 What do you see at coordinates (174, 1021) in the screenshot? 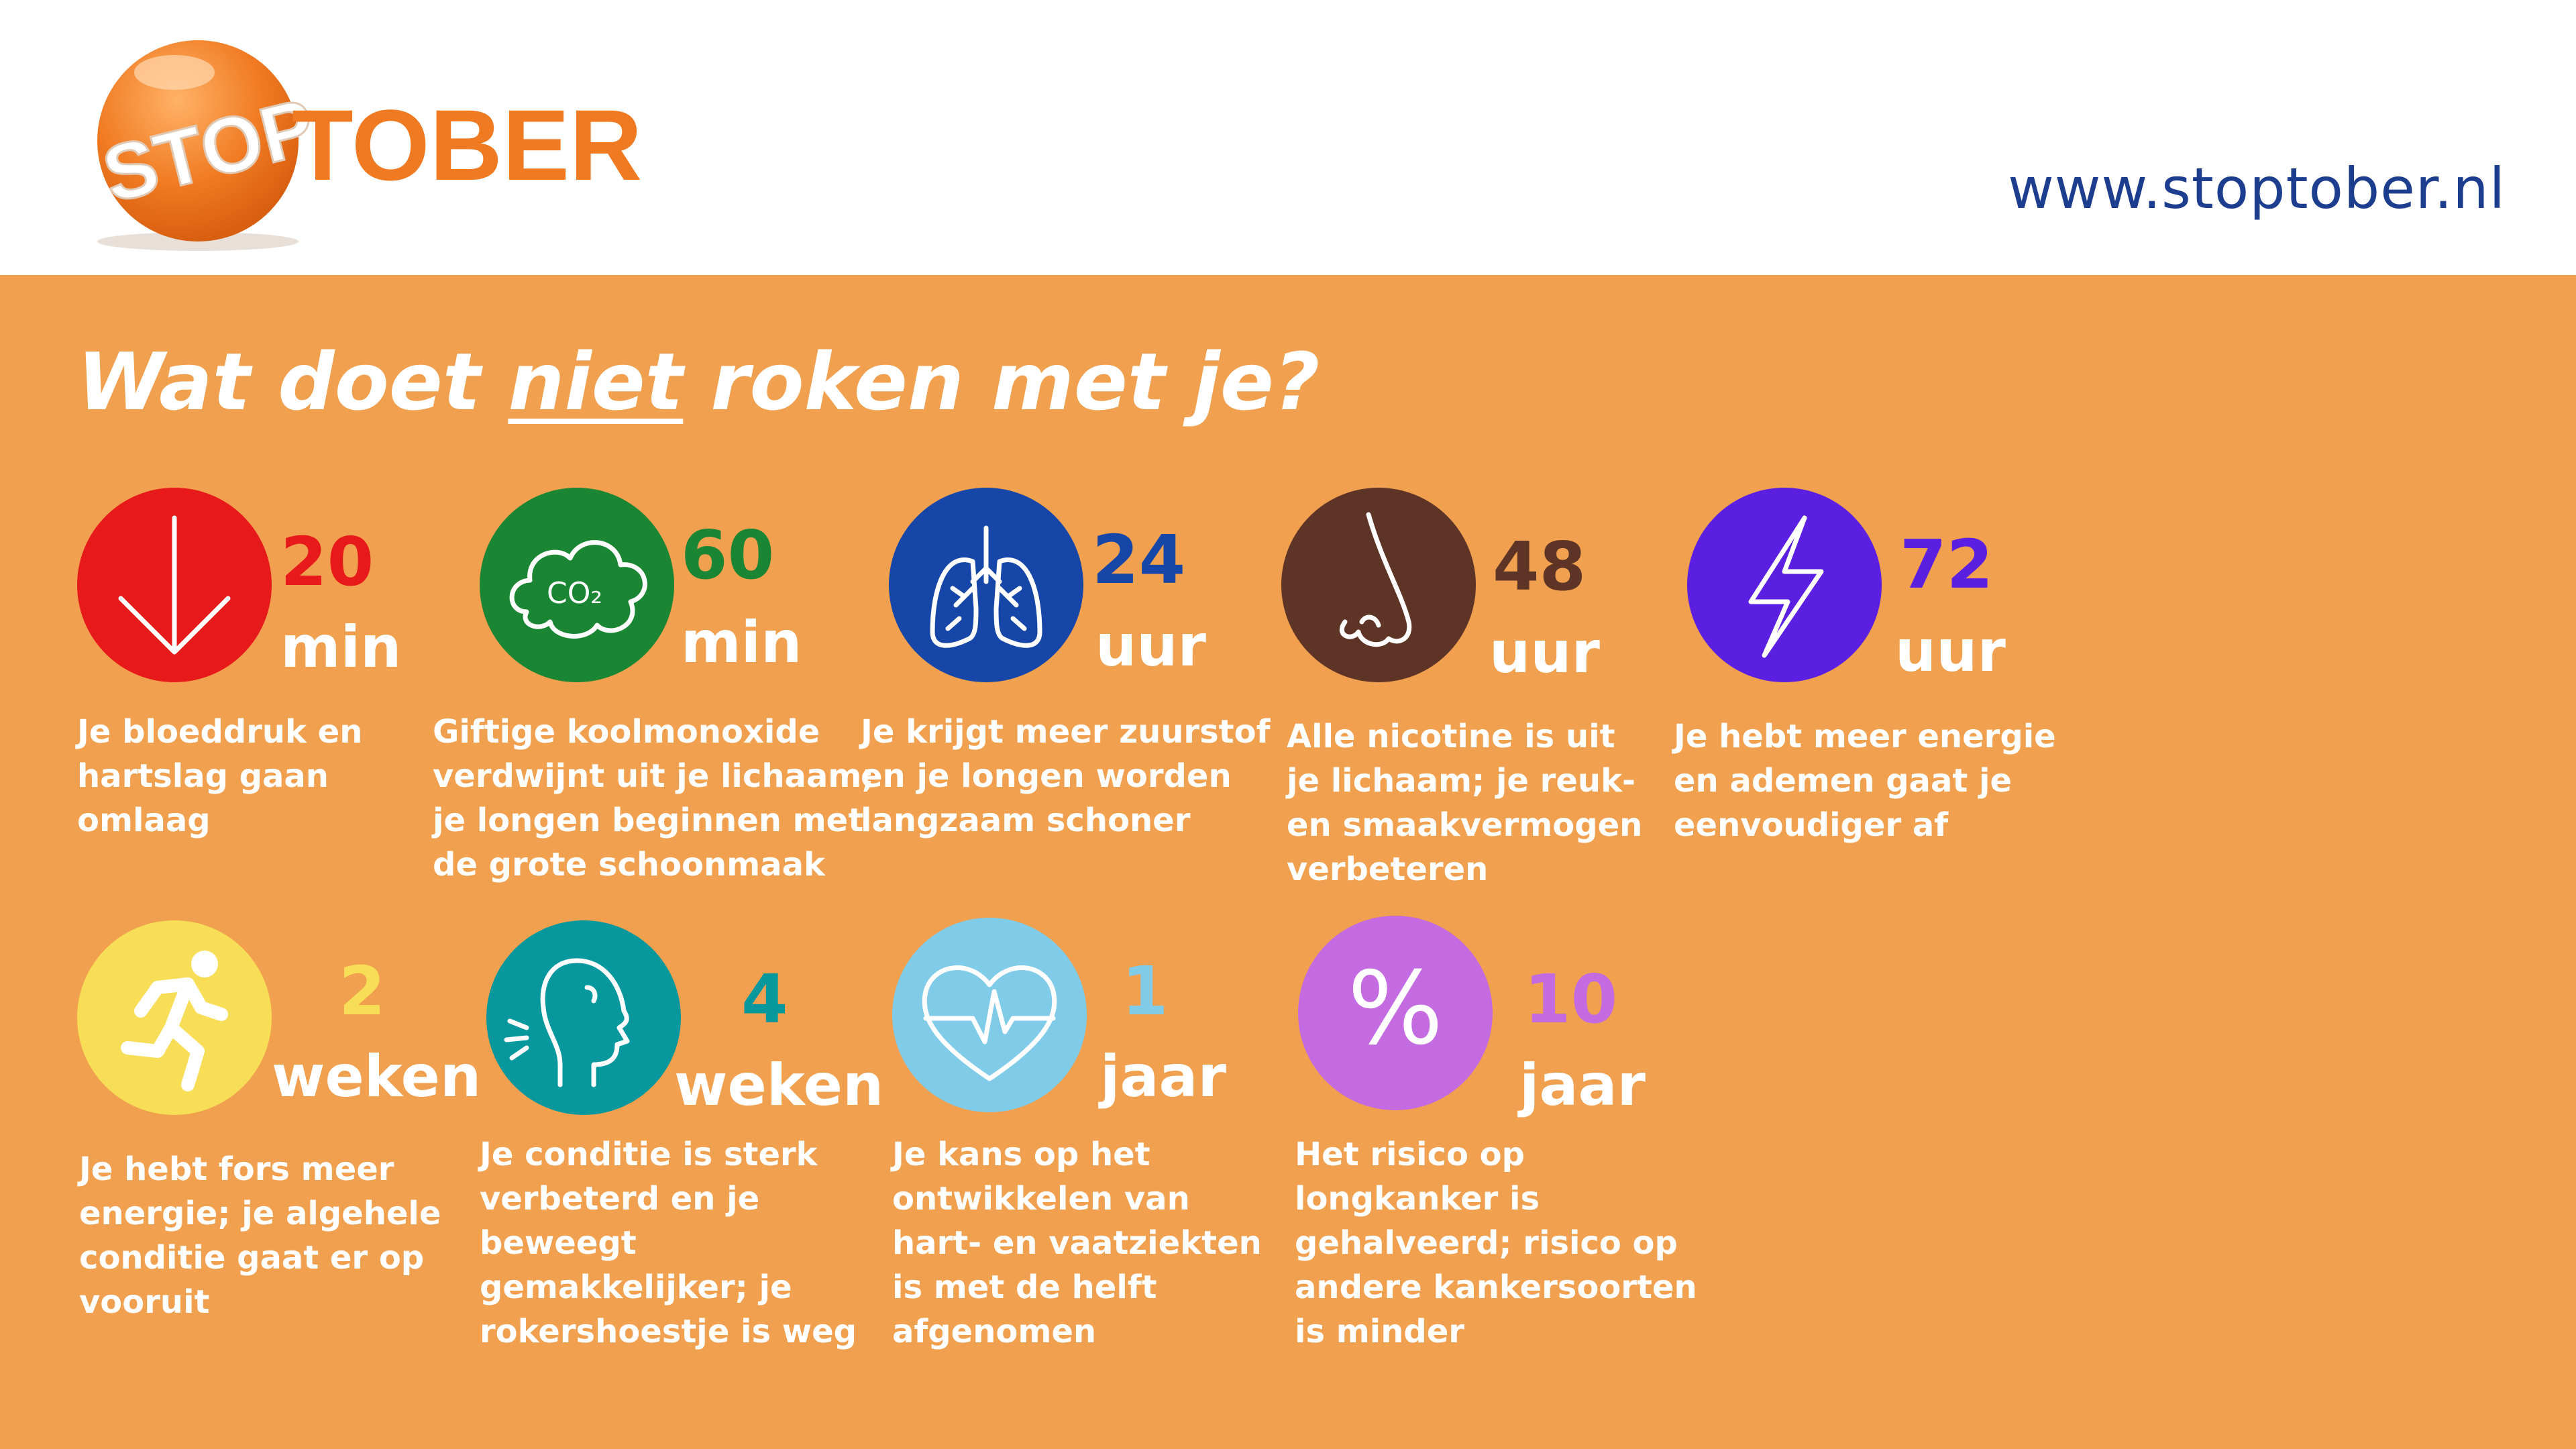
I see `runner-icon` at bounding box center [174, 1021].